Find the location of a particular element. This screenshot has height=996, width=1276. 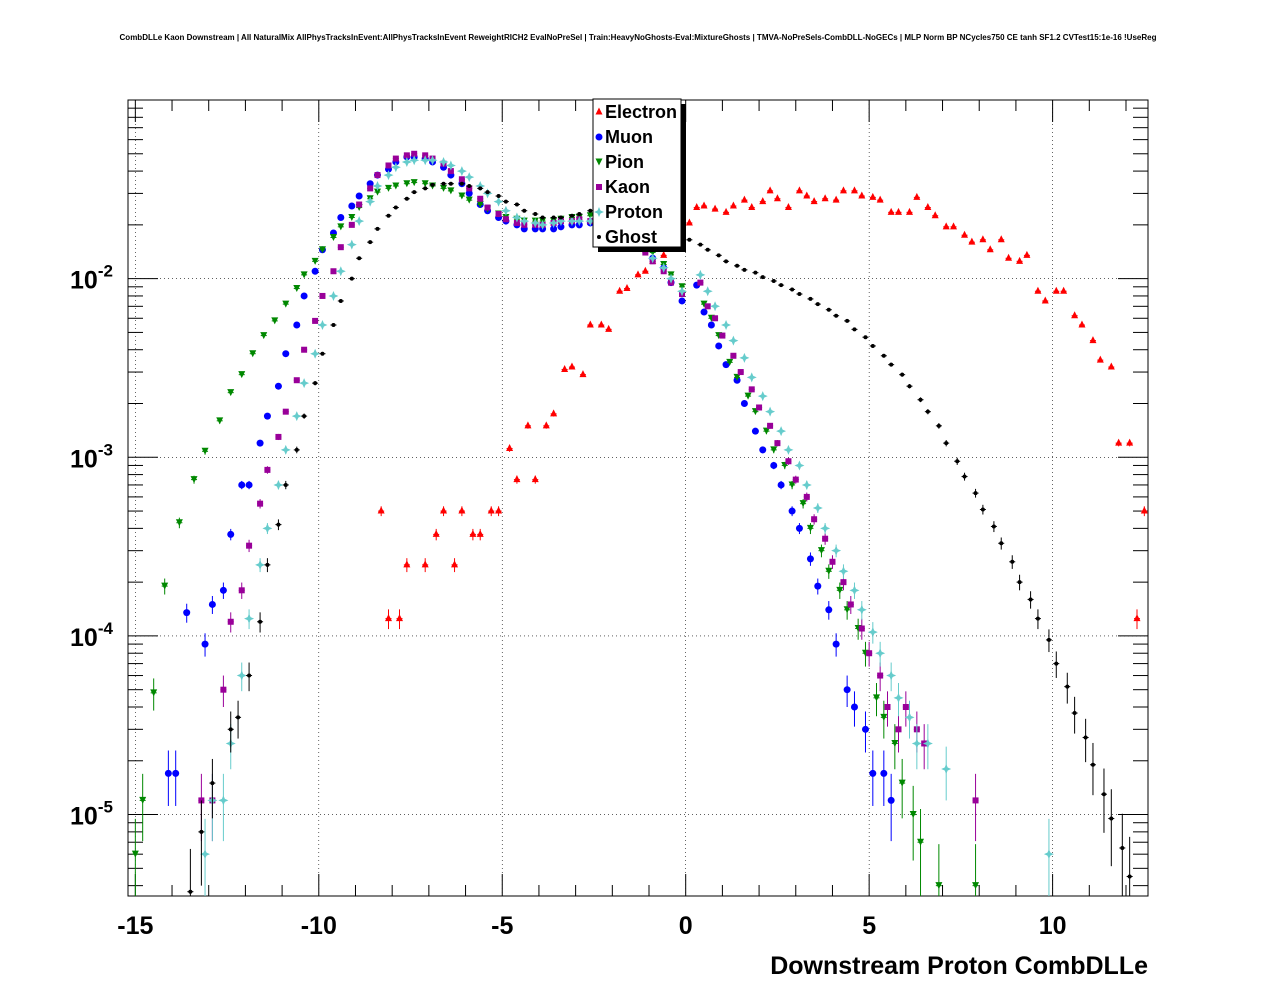

y-tick-label: 10-5 is located at coordinates (91, 814).